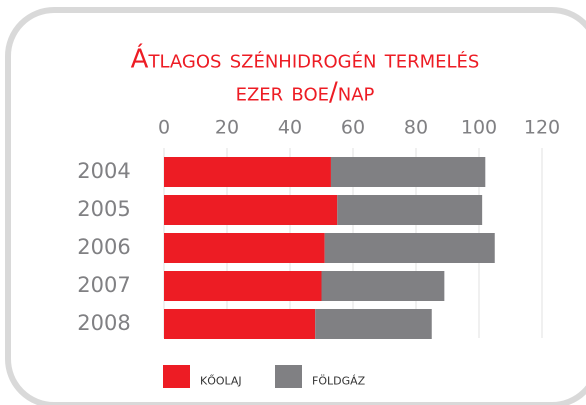 The height and width of the screenshot is (405, 586). Describe the element at coordinates (542, 128) in the screenshot. I see `x-tick-label: 120` at that location.